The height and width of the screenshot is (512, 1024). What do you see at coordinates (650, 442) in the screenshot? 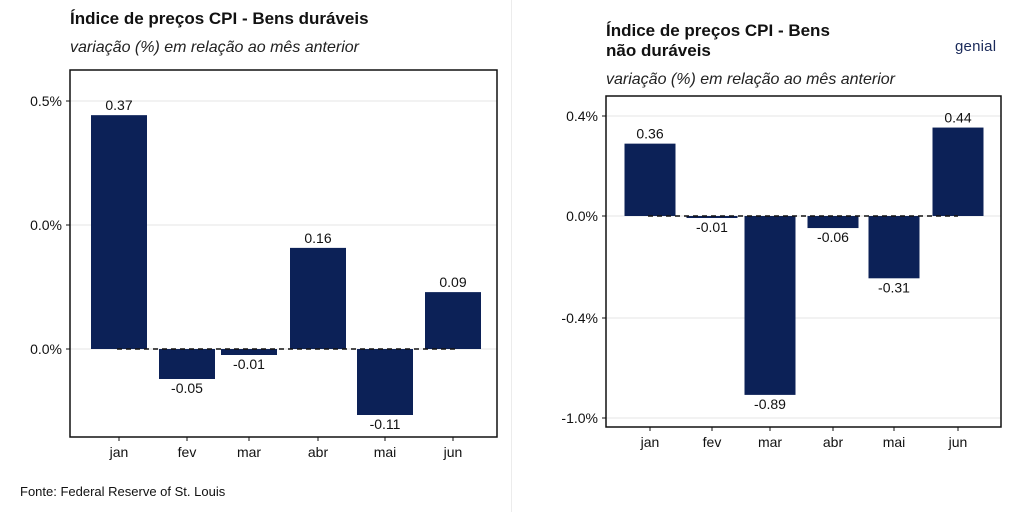
I see `chart-2-x-tick-jan: jan` at bounding box center [650, 442].